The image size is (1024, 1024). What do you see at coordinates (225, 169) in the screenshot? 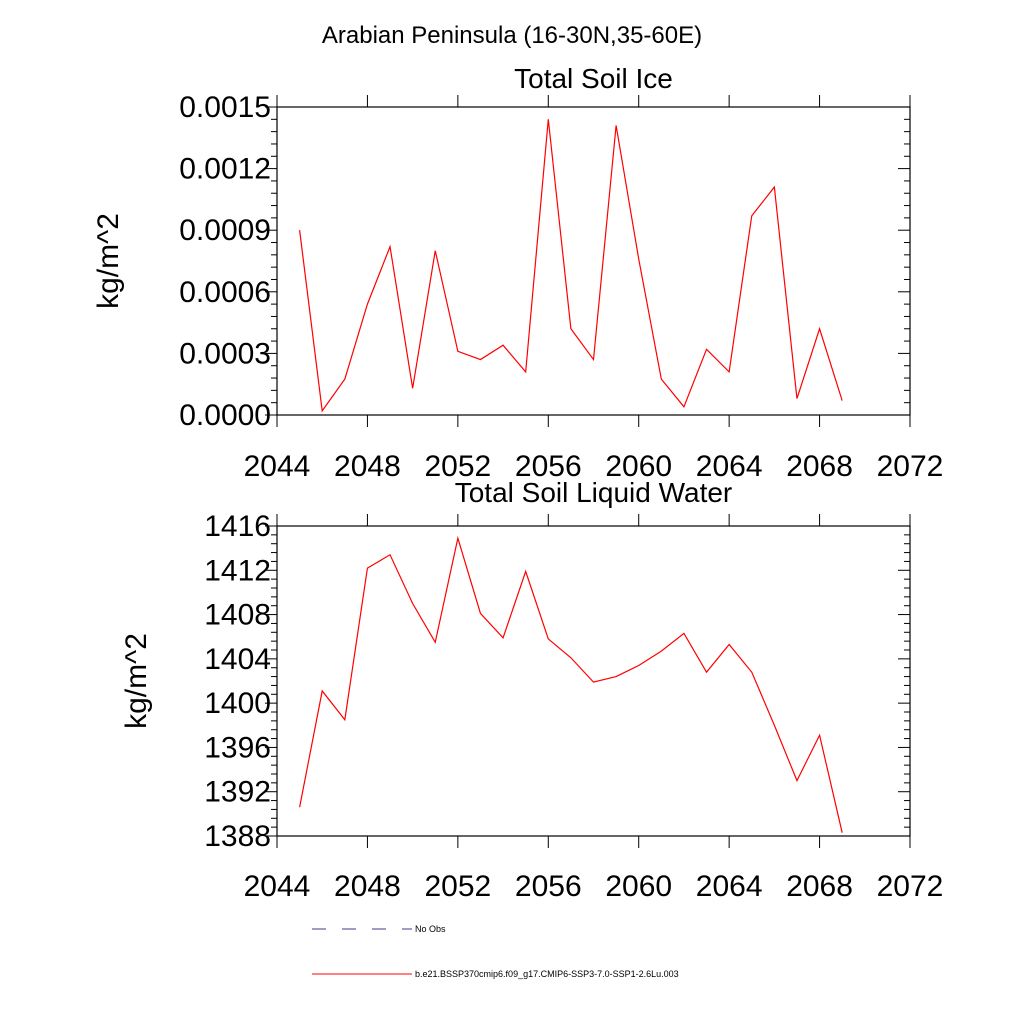
I see `y-tick-label: 0.0012` at bounding box center [225, 169].